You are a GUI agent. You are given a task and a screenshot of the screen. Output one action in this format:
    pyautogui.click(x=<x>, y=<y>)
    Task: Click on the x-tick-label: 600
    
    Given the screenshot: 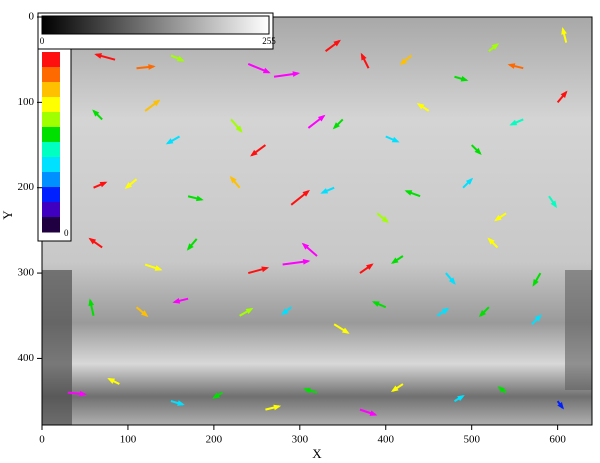 What is the action you would take?
    pyautogui.click(x=557, y=440)
    